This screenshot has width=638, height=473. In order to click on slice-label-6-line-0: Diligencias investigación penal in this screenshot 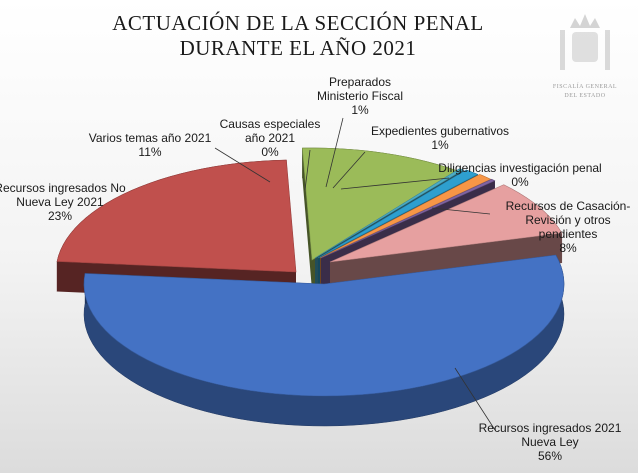, I will do `click(519, 168)`.